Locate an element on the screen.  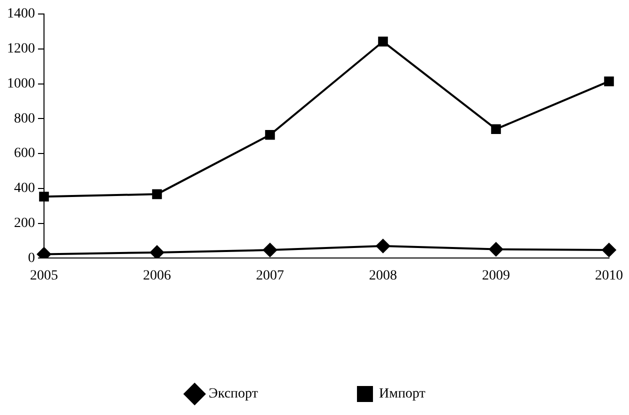
y-tick-label: 1000 is located at coordinates (21, 84).